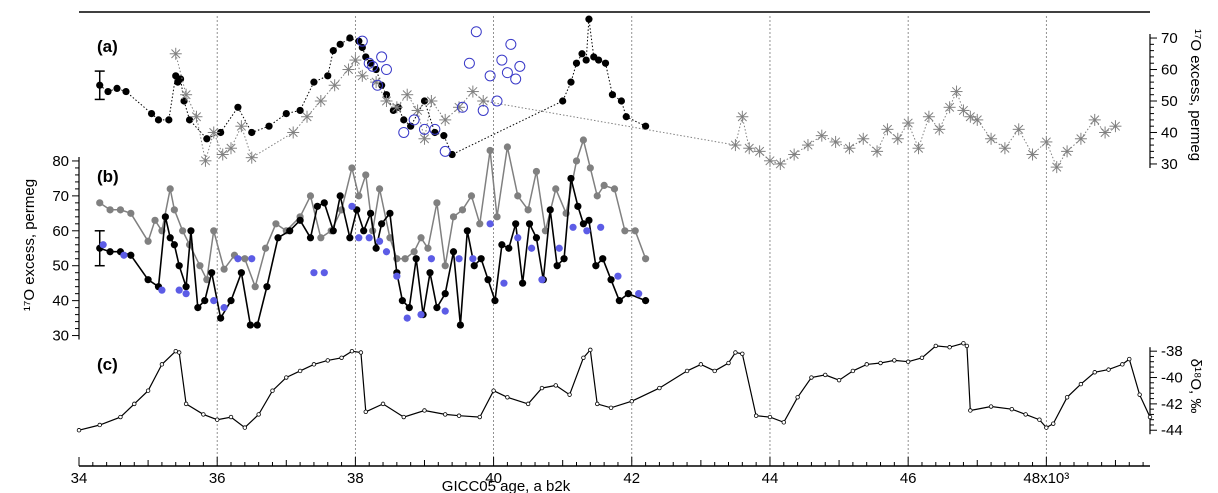 The width and height of the screenshot is (1218, 493). Describe the element at coordinates (1172, 378) in the screenshot. I see `y-tick-label: -40` at that location.